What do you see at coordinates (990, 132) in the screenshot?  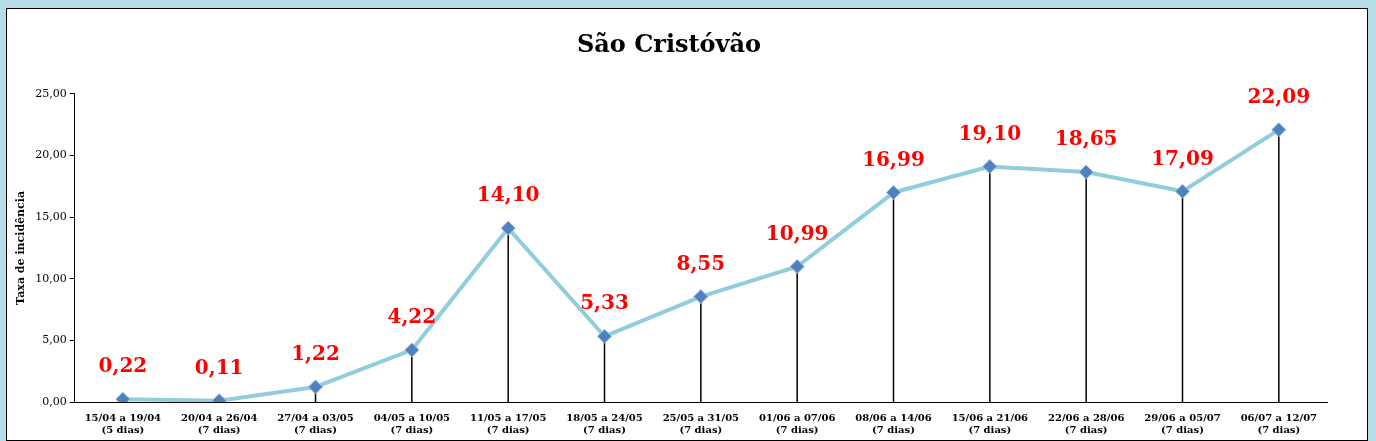 I see `data-label: 19,10` at bounding box center [990, 132].